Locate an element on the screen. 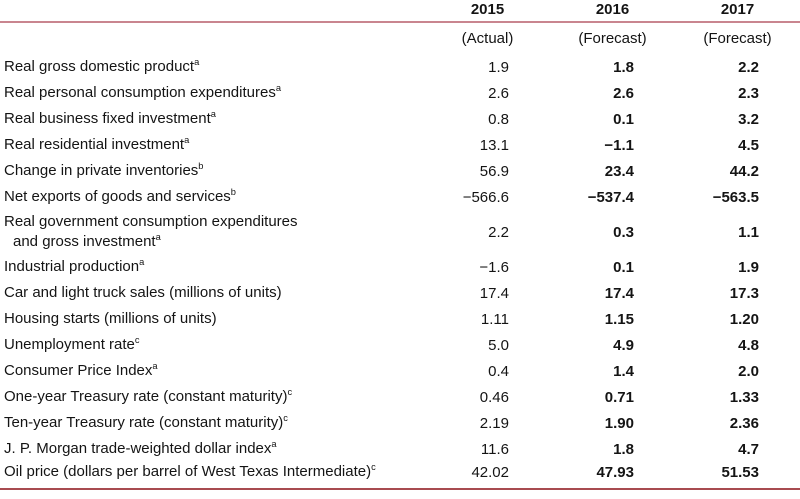 The height and width of the screenshot is (499, 800). row-label-line1: Real government consumption expenditures is located at coordinates (151, 221).